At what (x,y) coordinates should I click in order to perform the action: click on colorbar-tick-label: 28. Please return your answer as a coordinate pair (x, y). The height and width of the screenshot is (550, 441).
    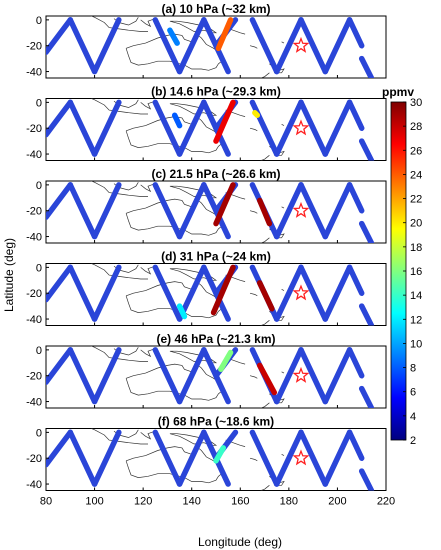
    Looking at the image, I should click on (416, 127).